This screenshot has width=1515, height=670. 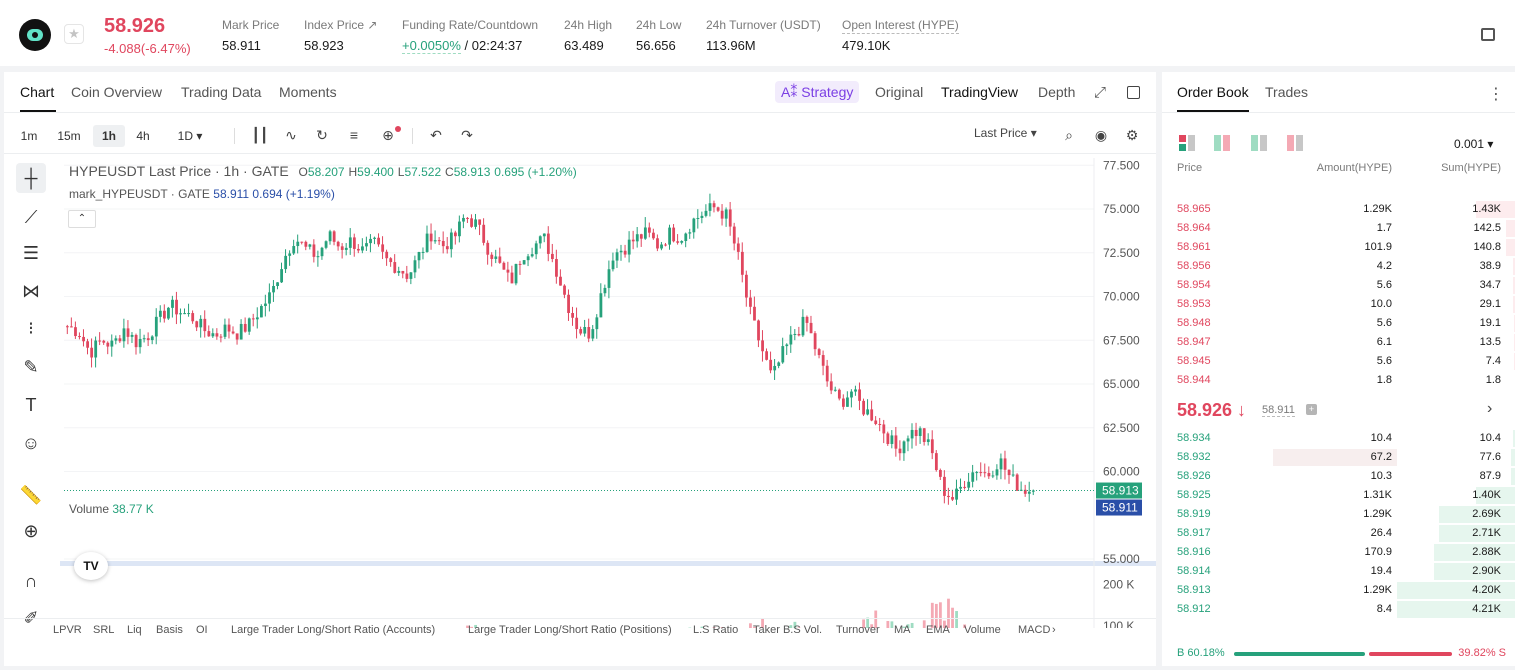 I want to click on indicator-macd: MACD, so click(x=1034, y=630).